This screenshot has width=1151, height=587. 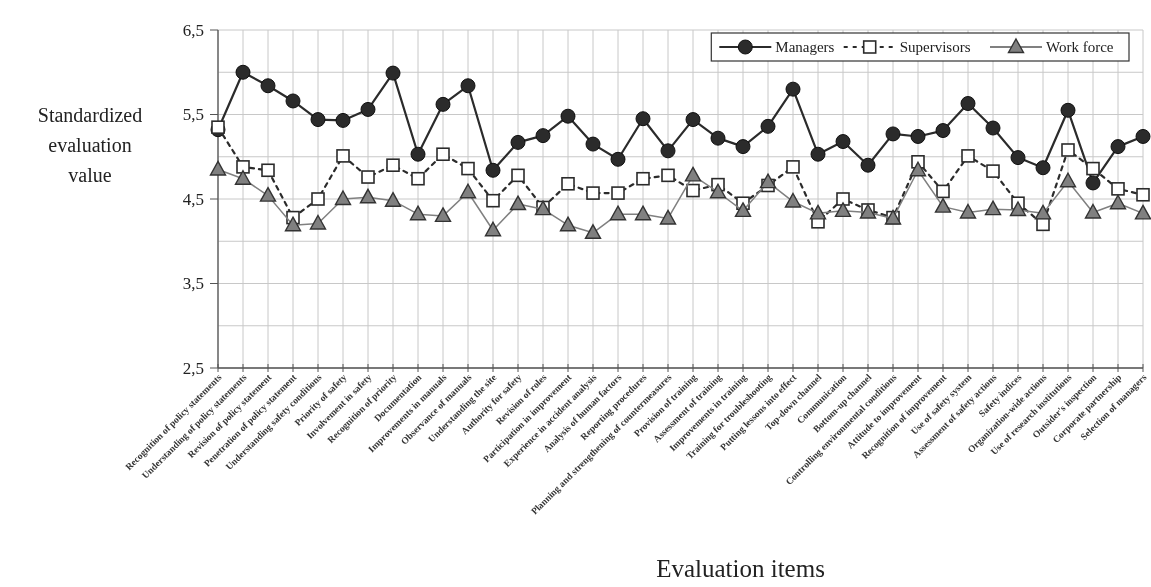 What do you see at coordinates (935, 47) in the screenshot?
I see `legend-label: Supervisors` at bounding box center [935, 47].